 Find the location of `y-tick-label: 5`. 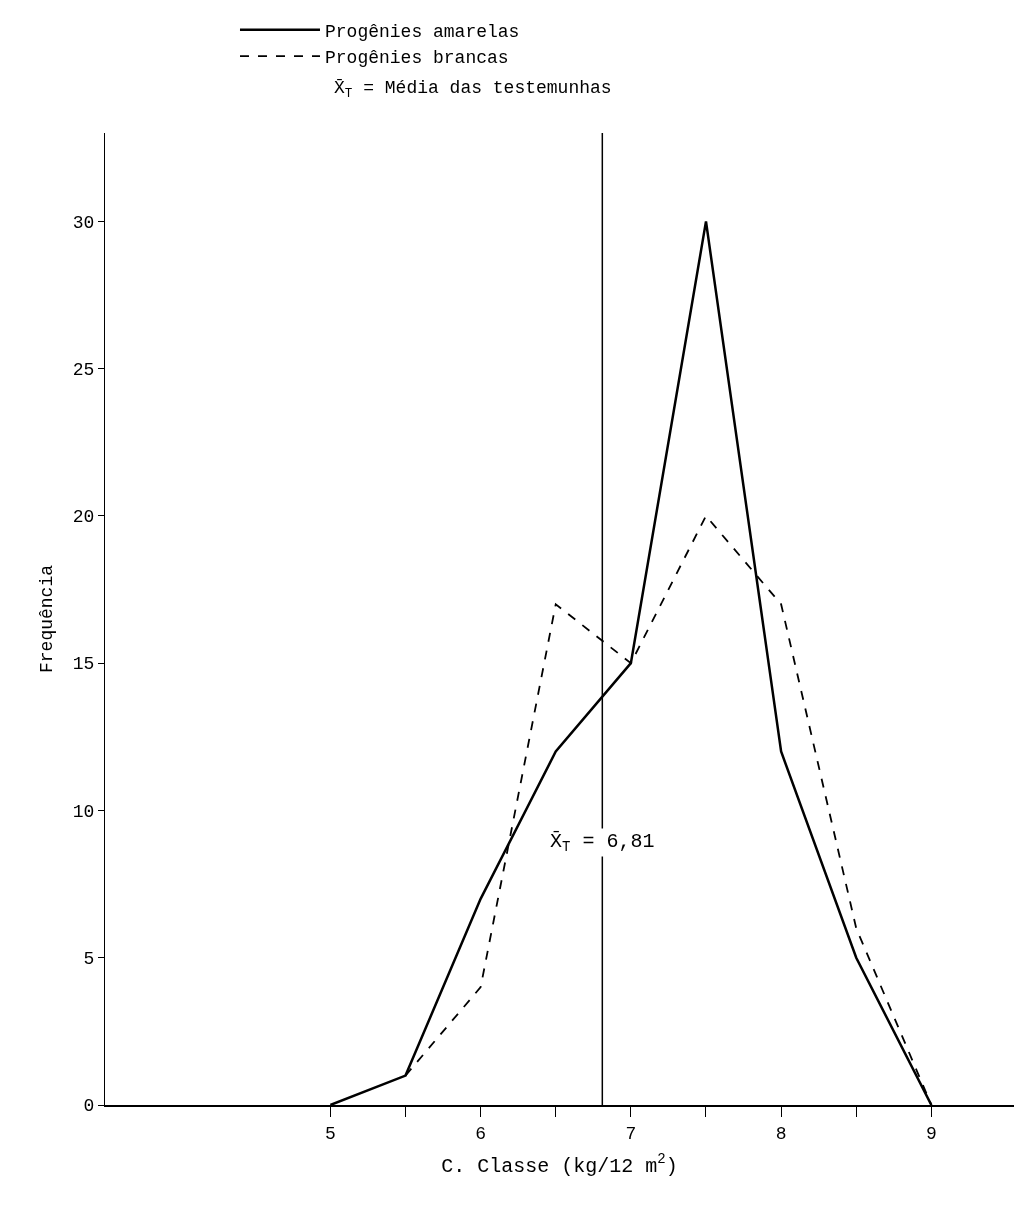

y-tick-label: 5 is located at coordinates (89, 959).